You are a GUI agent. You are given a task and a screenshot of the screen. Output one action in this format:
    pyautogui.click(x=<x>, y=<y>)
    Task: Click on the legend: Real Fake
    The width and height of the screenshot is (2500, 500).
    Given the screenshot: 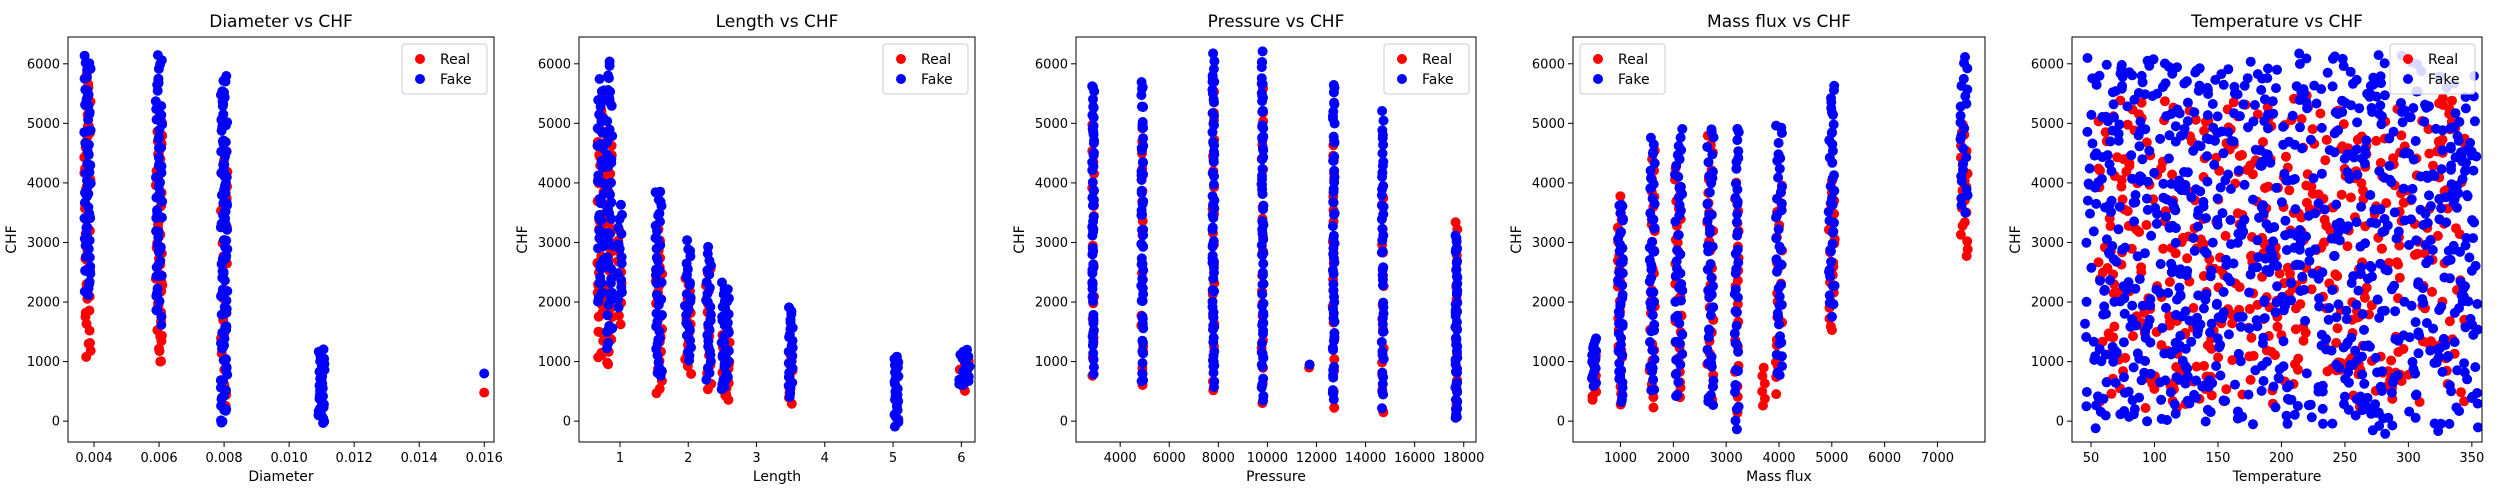 What is the action you would take?
    pyautogui.click(x=925, y=69)
    